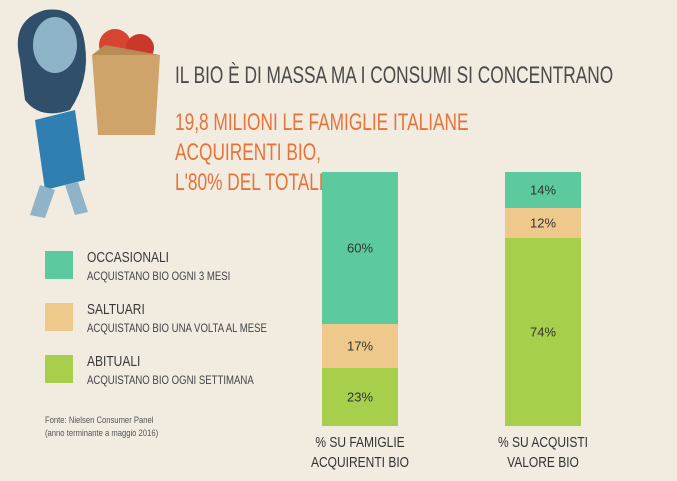  I want to click on value-label: 60%, so click(360, 248).